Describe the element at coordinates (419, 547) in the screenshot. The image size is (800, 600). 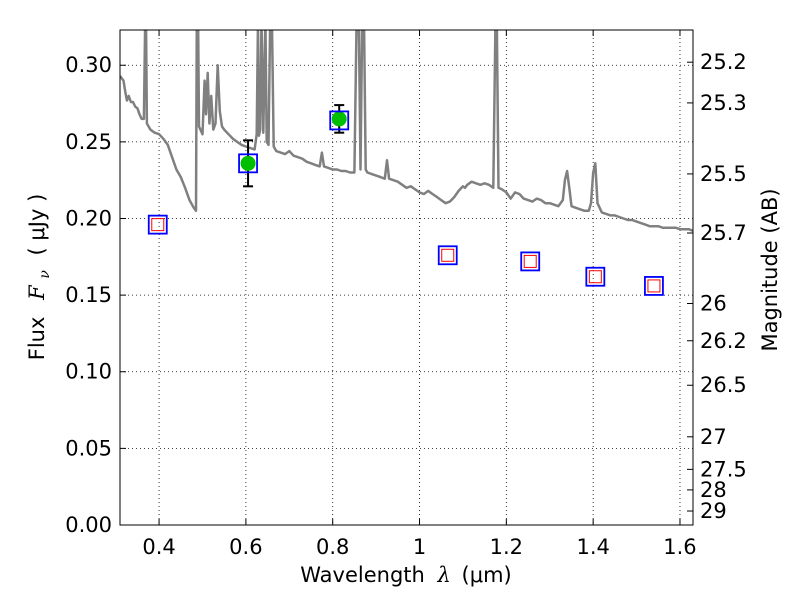
I see `x-tick-label: 1` at that location.